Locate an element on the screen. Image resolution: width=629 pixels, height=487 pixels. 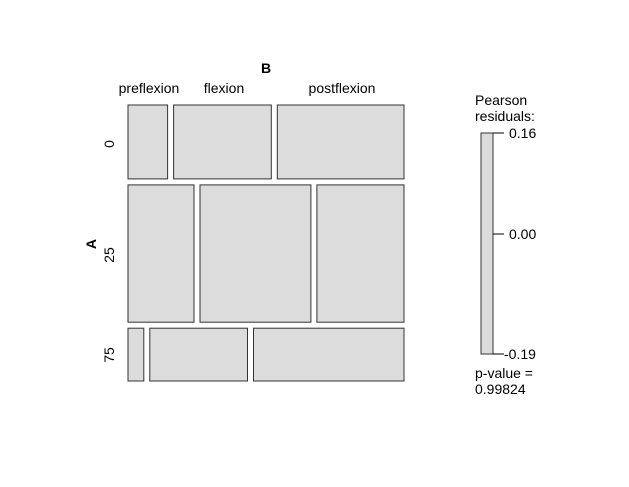
col-label-preflexion: preflexion is located at coordinates (149, 88).